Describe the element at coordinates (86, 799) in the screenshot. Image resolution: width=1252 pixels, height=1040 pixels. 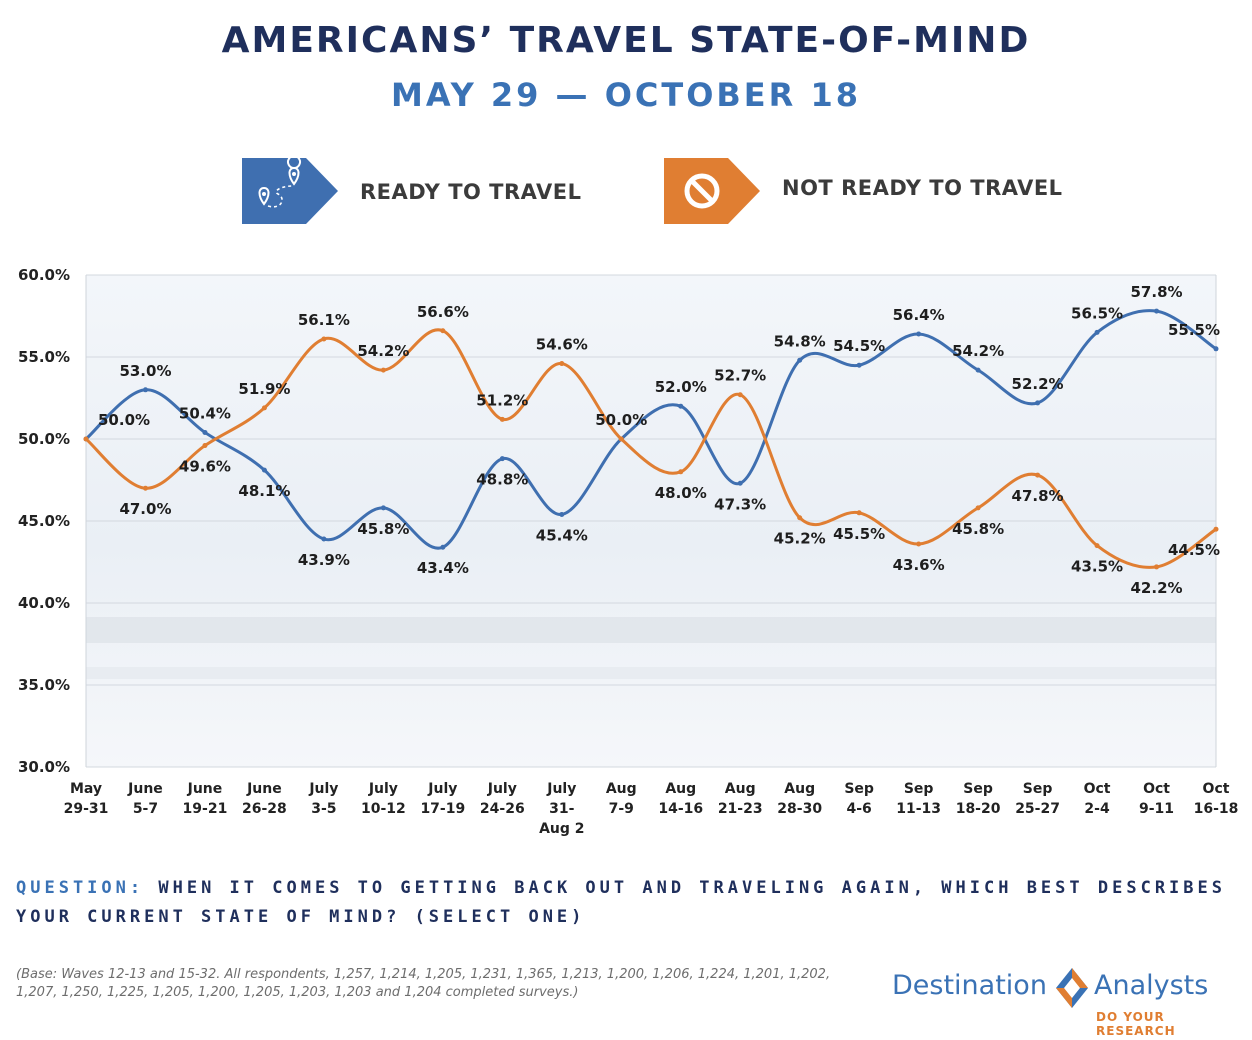
I see `x-tick-label: May 29-31` at that location.